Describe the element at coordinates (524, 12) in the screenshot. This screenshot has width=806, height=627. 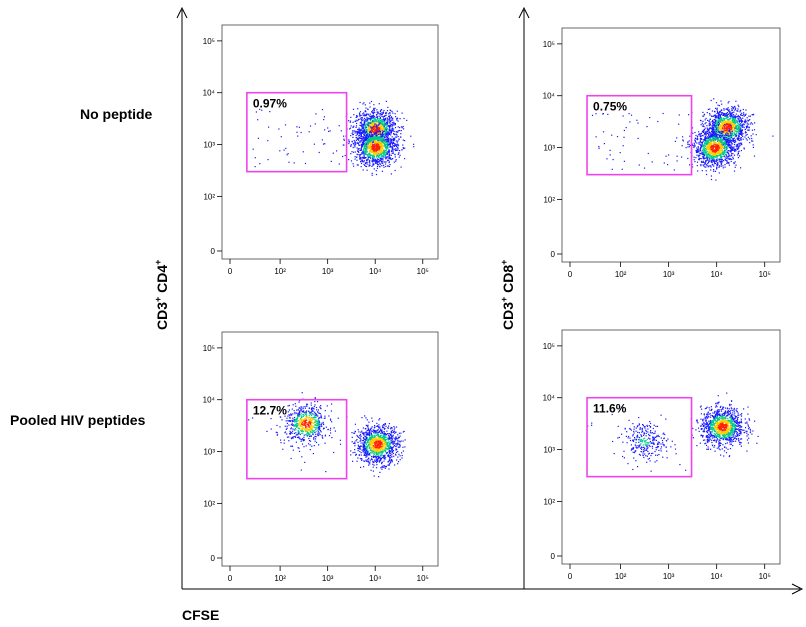
I see `right-y-axis-arrow` at that location.